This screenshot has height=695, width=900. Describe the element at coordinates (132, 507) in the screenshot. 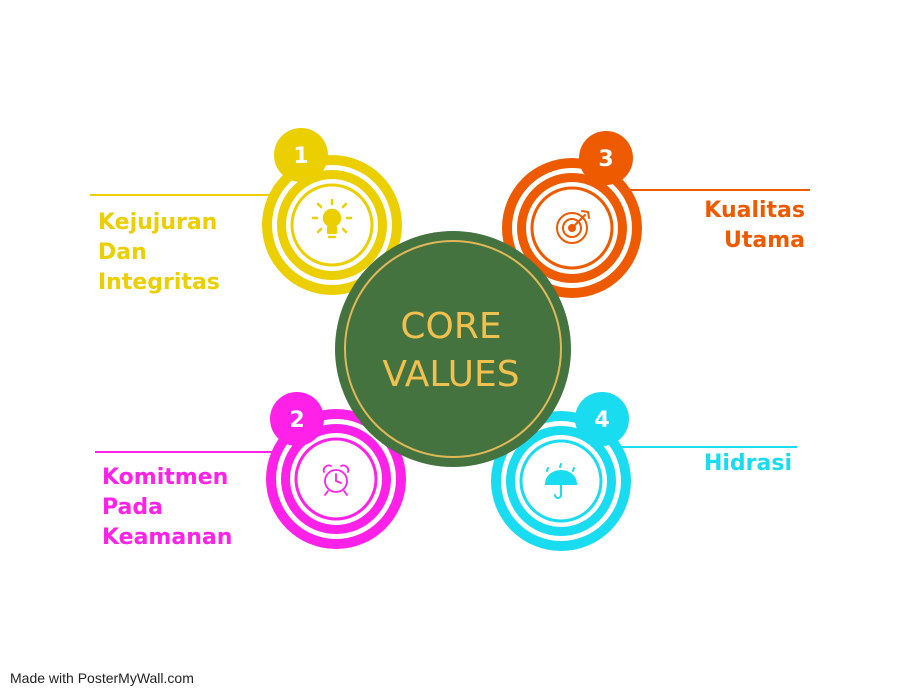

I see `value-label-2-line: Pada` at that location.